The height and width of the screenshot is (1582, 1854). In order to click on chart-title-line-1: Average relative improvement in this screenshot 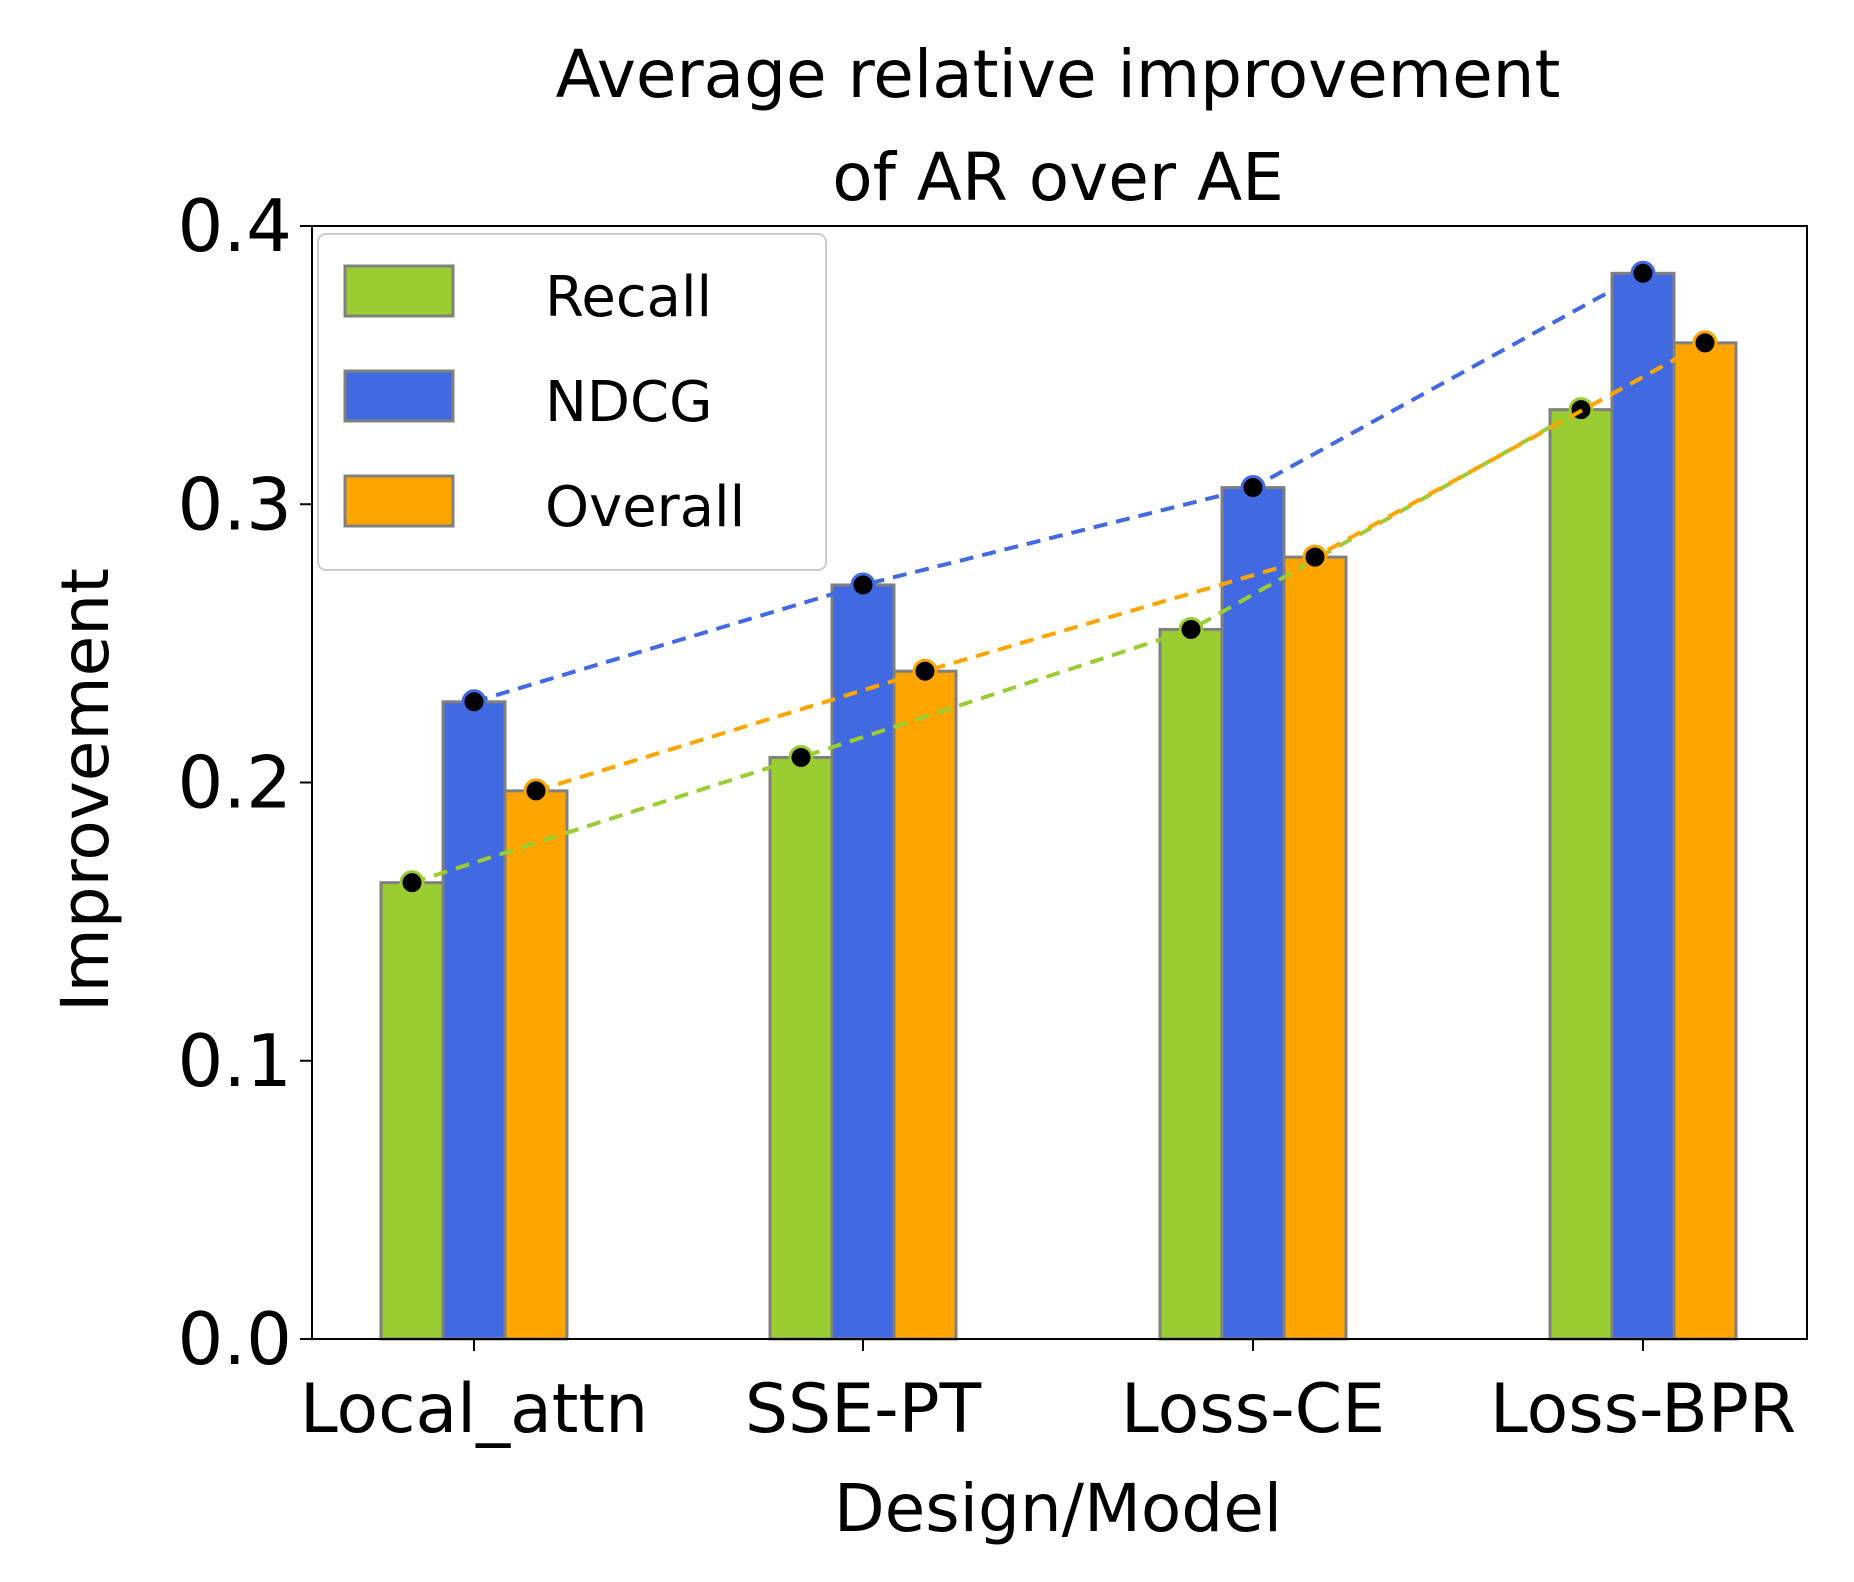, I will do `click(1058, 74)`.